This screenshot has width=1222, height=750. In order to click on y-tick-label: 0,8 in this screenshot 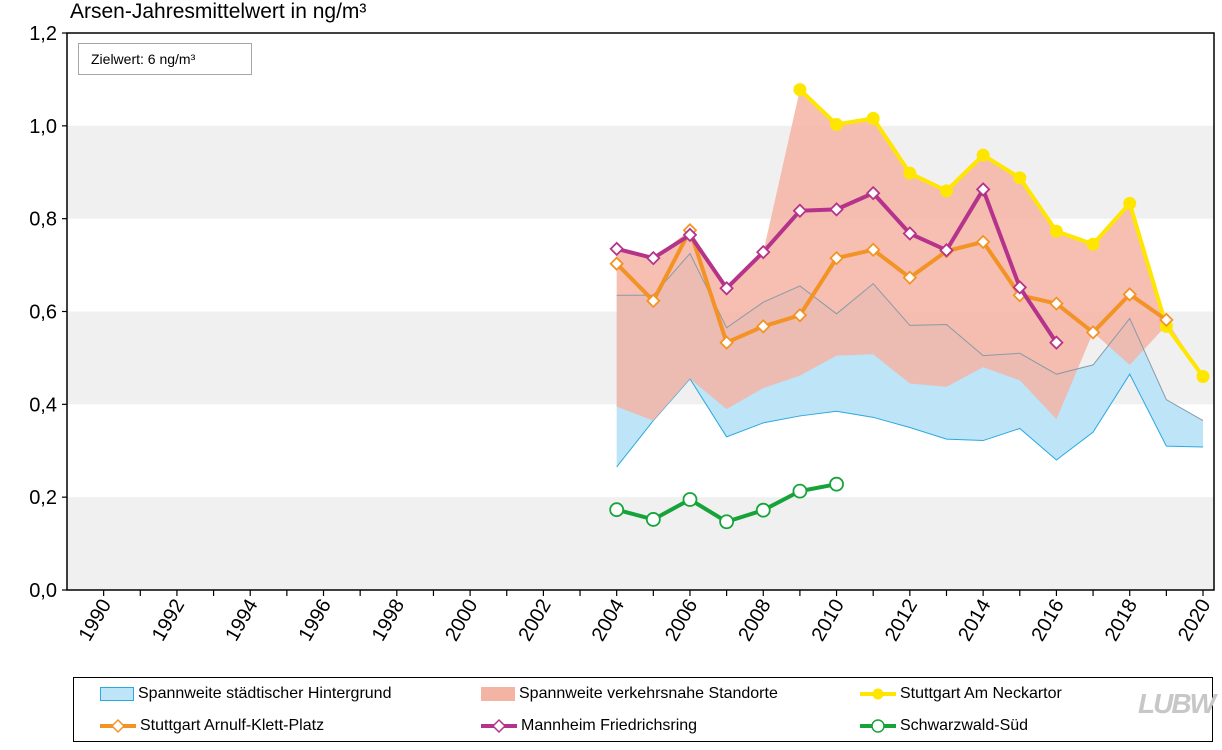, I will do `click(43, 220)`.